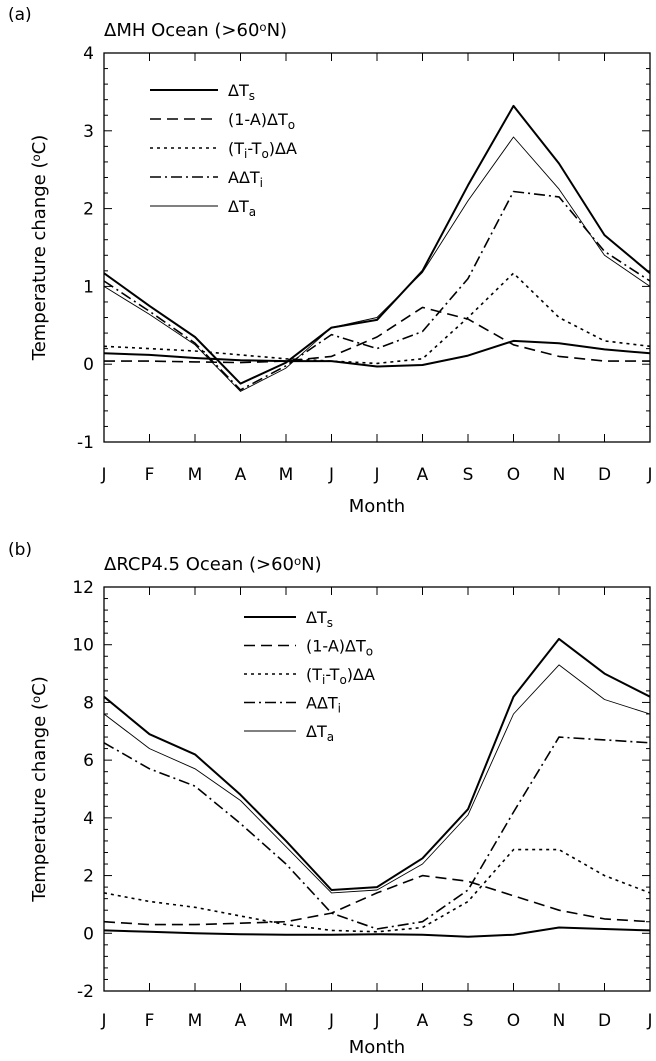  I want to click on chart-title: ΔRCP4.5 Ocean (>60oN), so click(213, 564).